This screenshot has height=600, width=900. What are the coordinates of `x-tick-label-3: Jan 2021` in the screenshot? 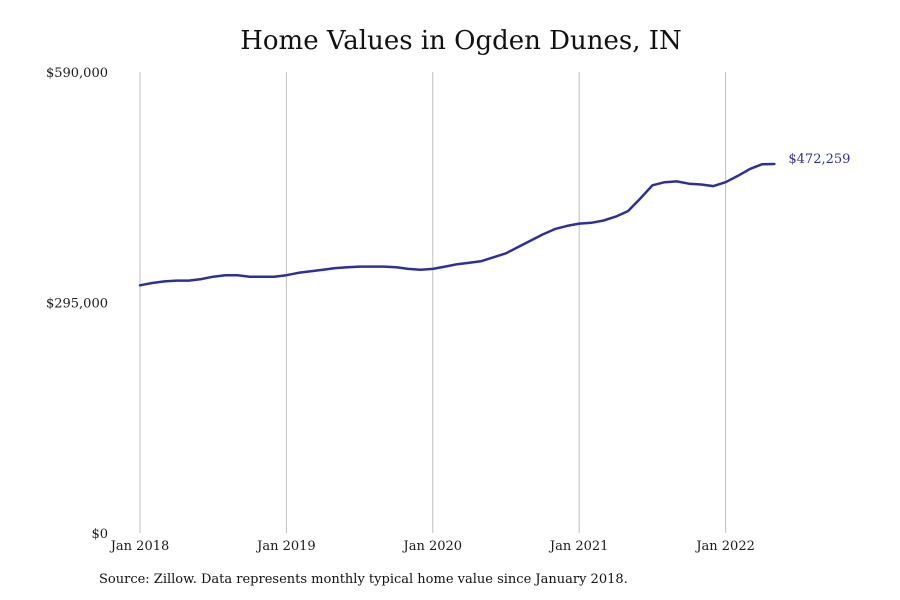 It's located at (578, 546).